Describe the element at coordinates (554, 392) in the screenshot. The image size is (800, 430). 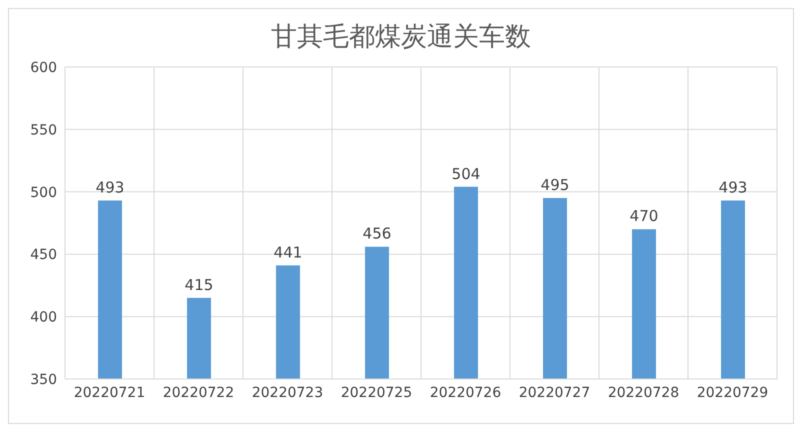
I see `x-tick-label: 20220727` at that location.